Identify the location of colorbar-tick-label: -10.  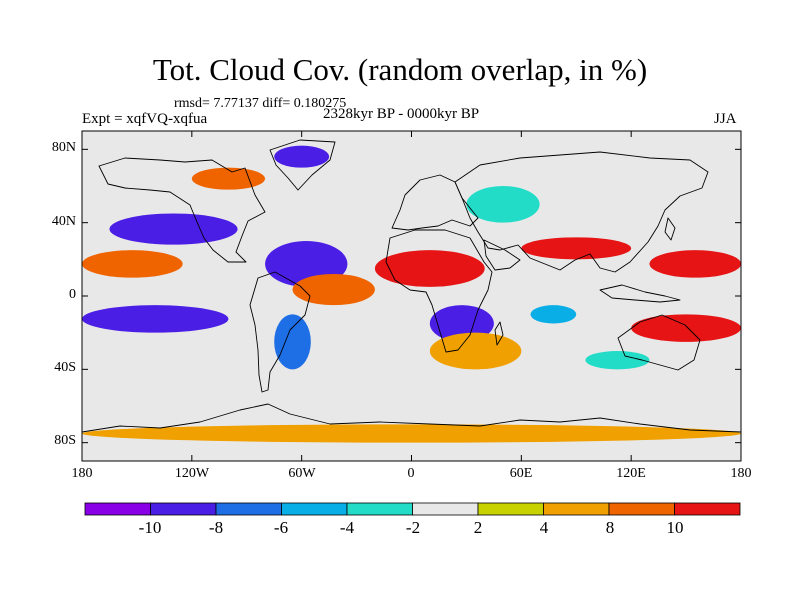
(150, 527).